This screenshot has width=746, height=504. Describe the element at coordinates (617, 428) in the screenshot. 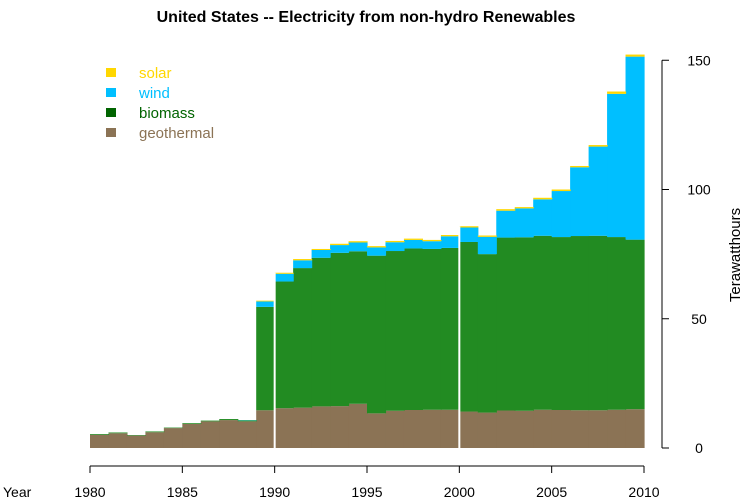

I see `bar-geothermal-2008` at that location.